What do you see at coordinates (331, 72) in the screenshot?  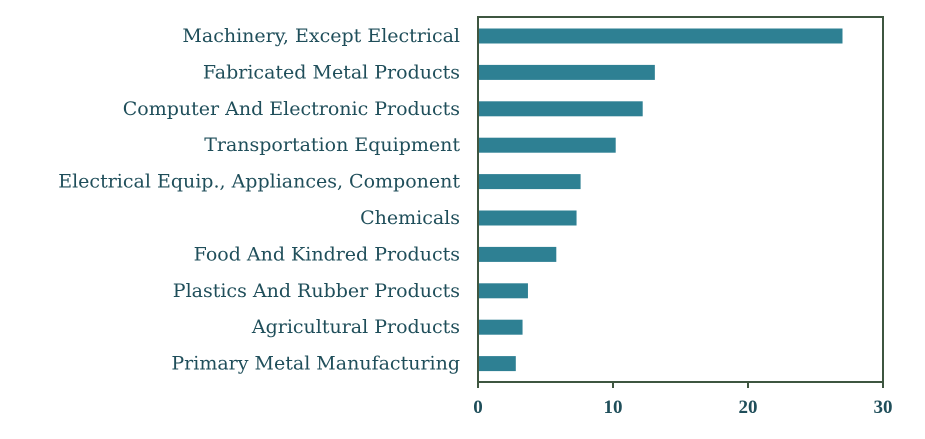 I see `category-label: Fabricated Metal Products` at bounding box center [331, 72].